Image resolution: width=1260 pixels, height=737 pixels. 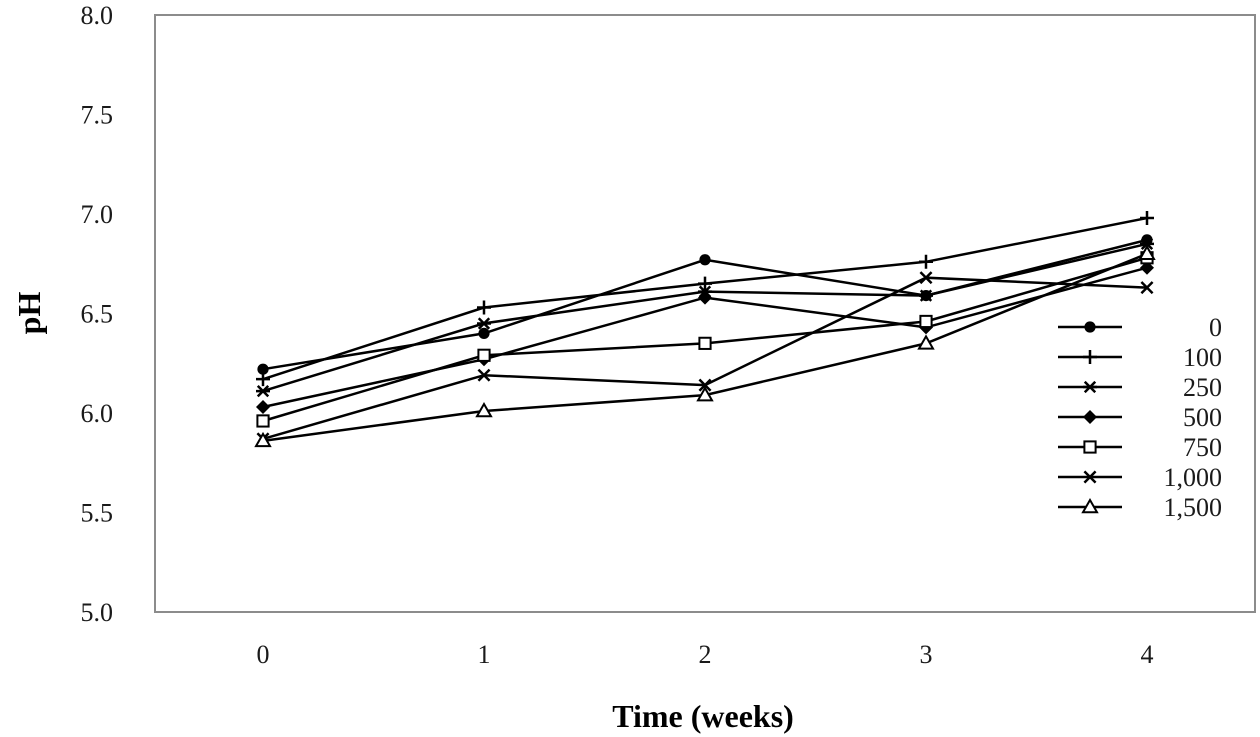 I want to click on x-tick-label: 4, so click(x=1147, y=654).